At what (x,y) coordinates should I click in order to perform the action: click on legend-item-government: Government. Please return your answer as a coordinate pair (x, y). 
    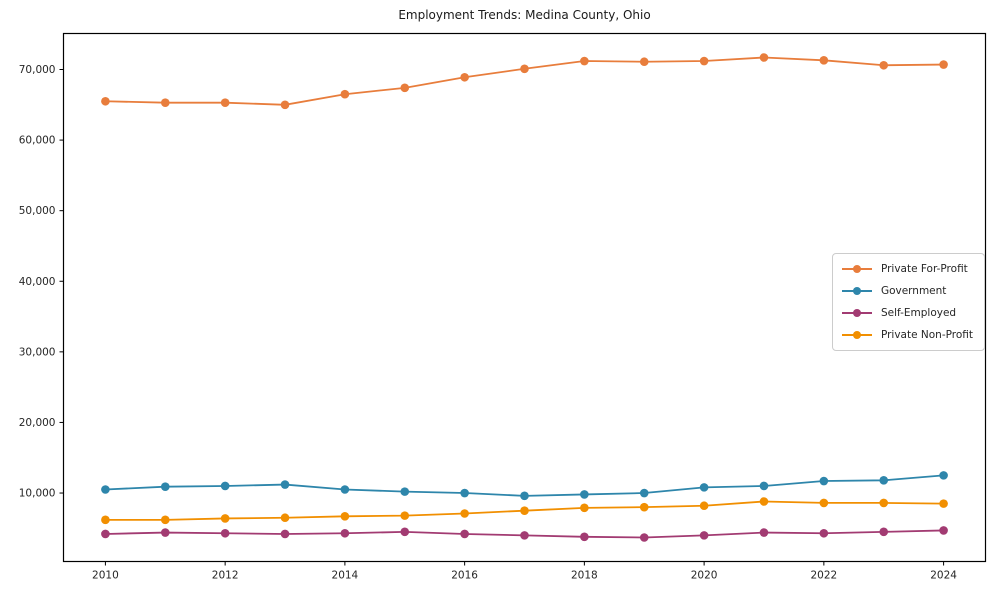
    Looking at the image, I should click on (907, 291).